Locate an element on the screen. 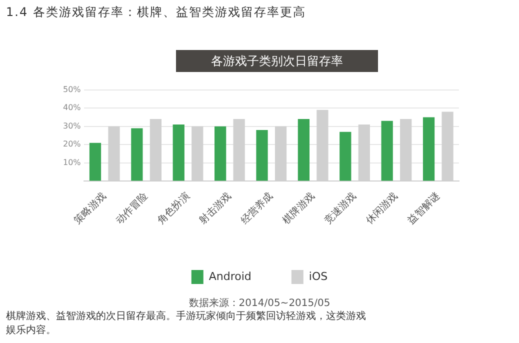  x-tick-label: 休闲游戏 is located at coordinates (382, 208).